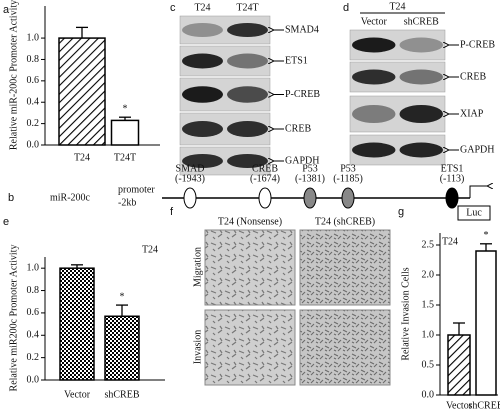  What do you see at coordinates (13, 318) in the screenshot?
I see `y-axis-label: Relative miR200c Promoter Activity` at bounding box center [13, 318].